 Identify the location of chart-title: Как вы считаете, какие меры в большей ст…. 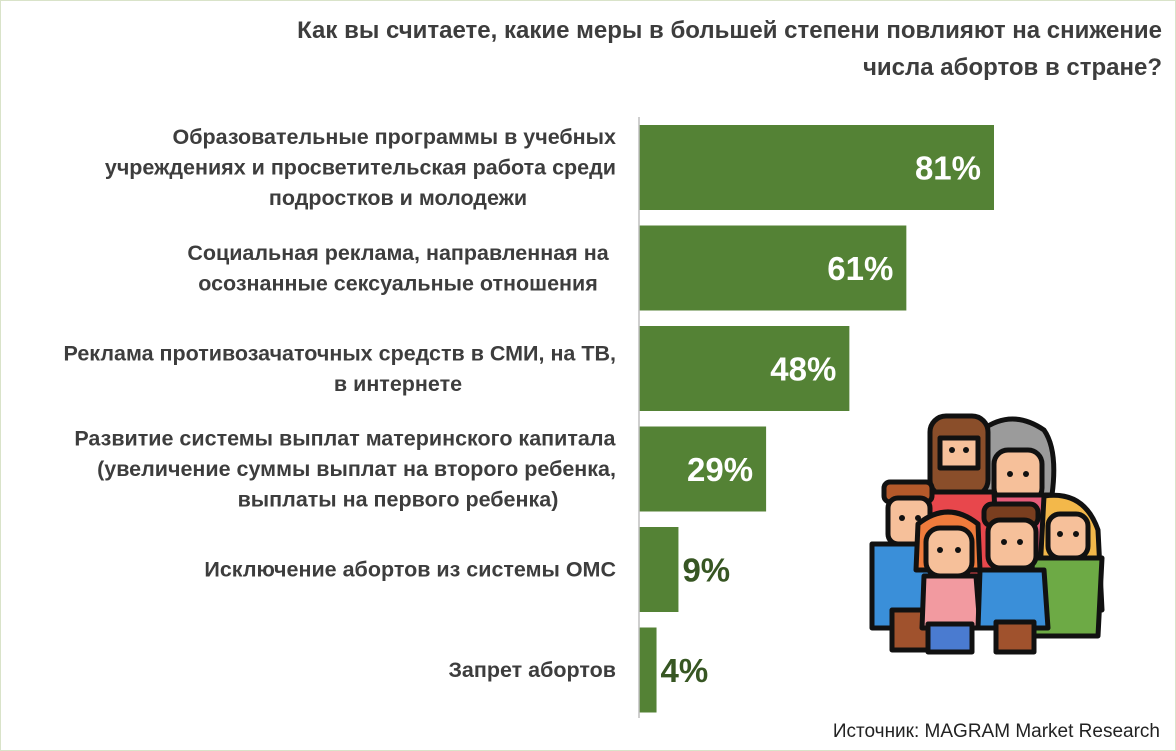
(662, 49).